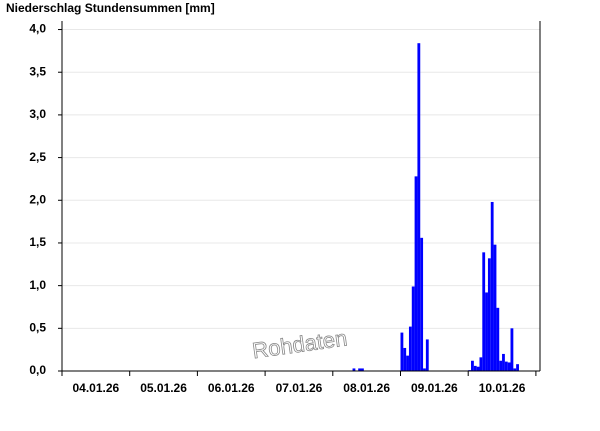 This screenshot has height=431, width=600. What do you see at coordinates (434, 388) in the screenshot?
I see `x-tick-label: 09.01.26` at bounding box center [434, 388].